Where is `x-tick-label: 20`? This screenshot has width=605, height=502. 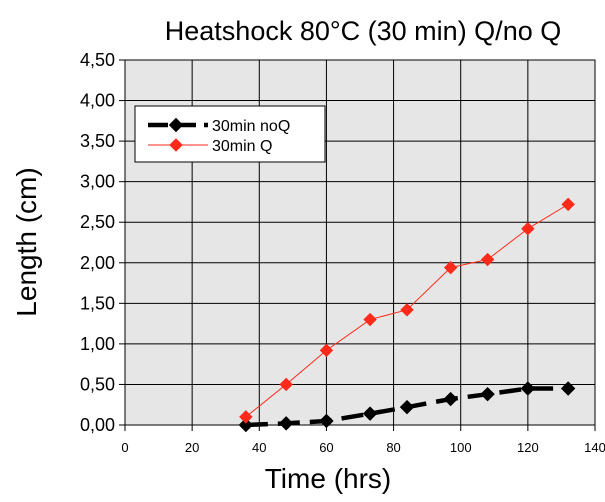 x-tick-label: 20 is located at coordinates (192, 447).